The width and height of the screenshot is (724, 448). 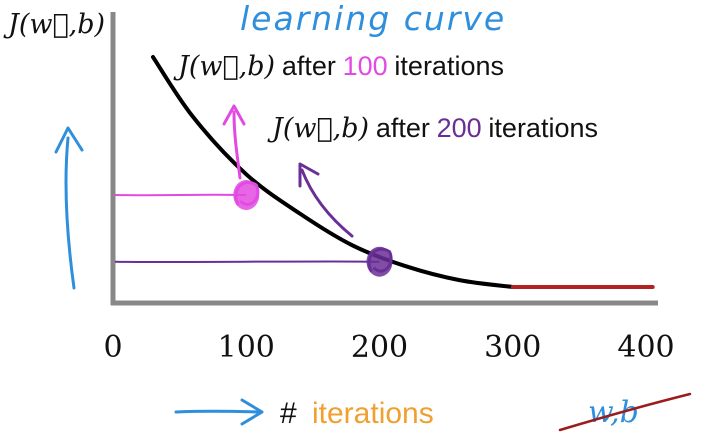 I want to click on x-axis-label-hash: #, so click(x=288, y=413).